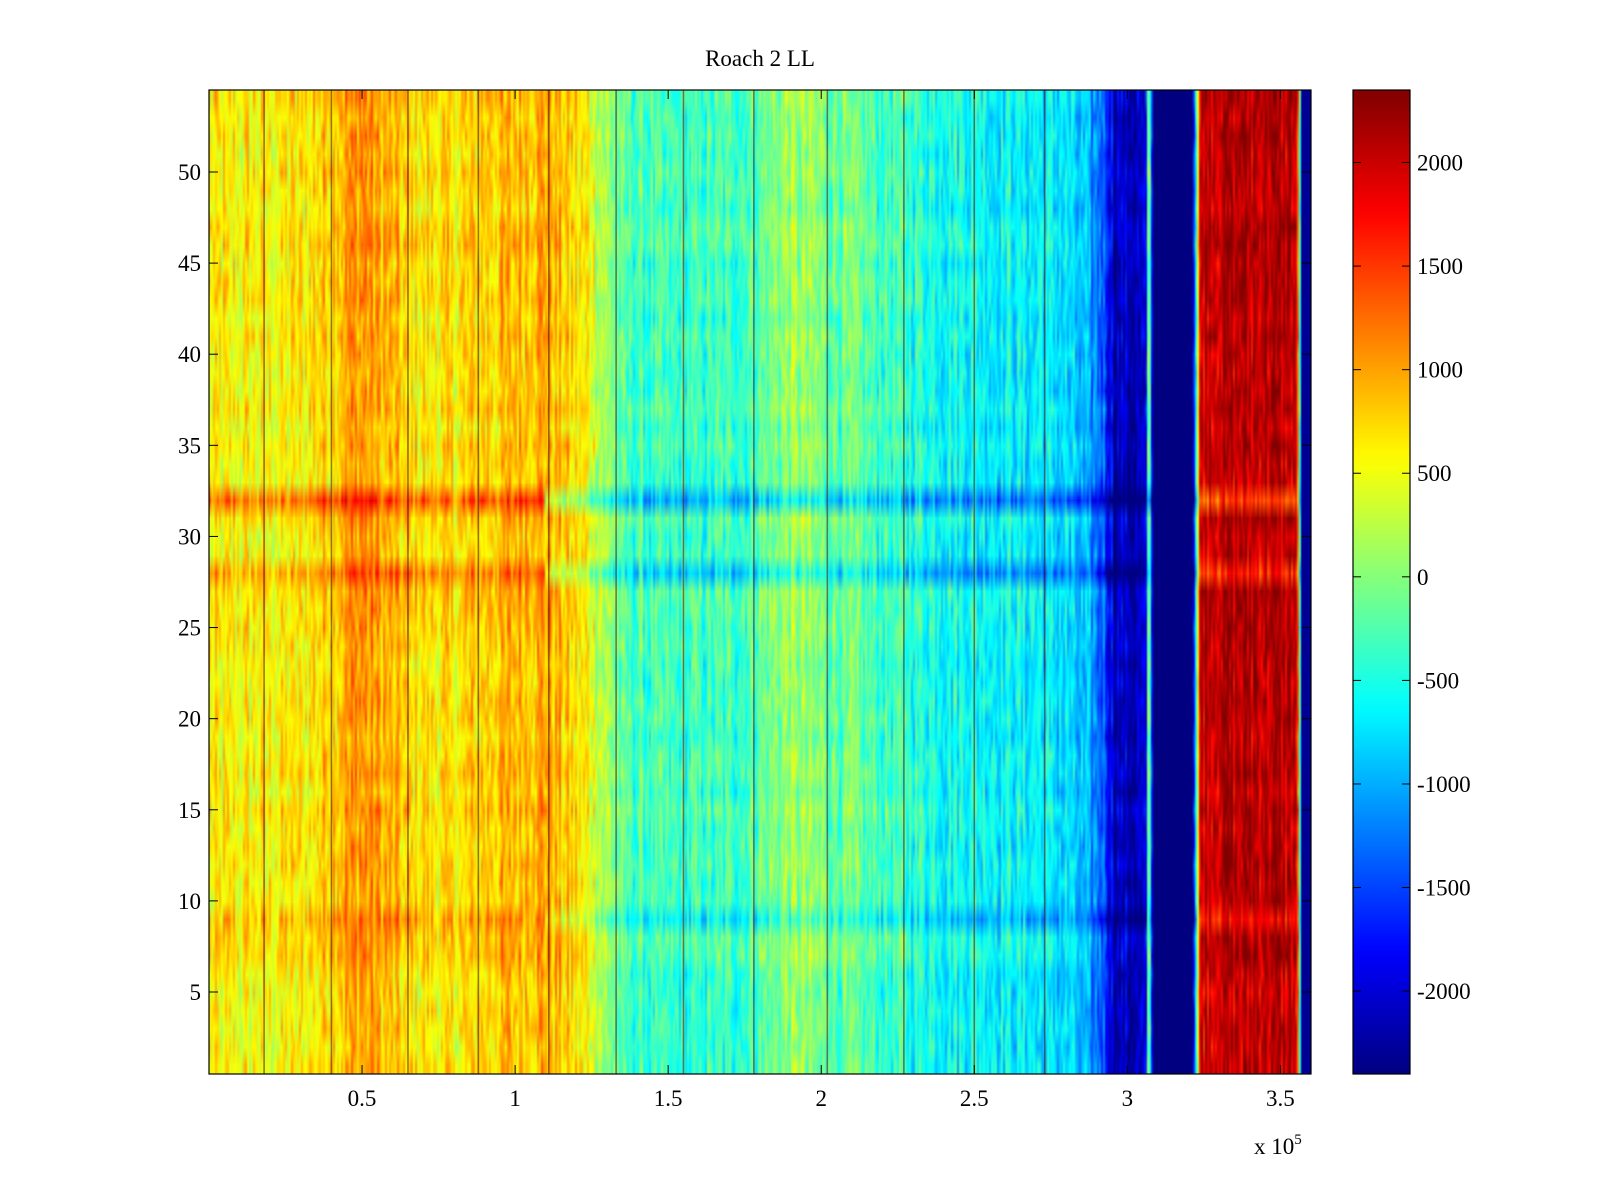 The height and width of the screenshot is (1200, 1600). Describe the element at coordinates (1444, 784) in the screenshot. I see `colorbar-tick-label: -1000` at that location.